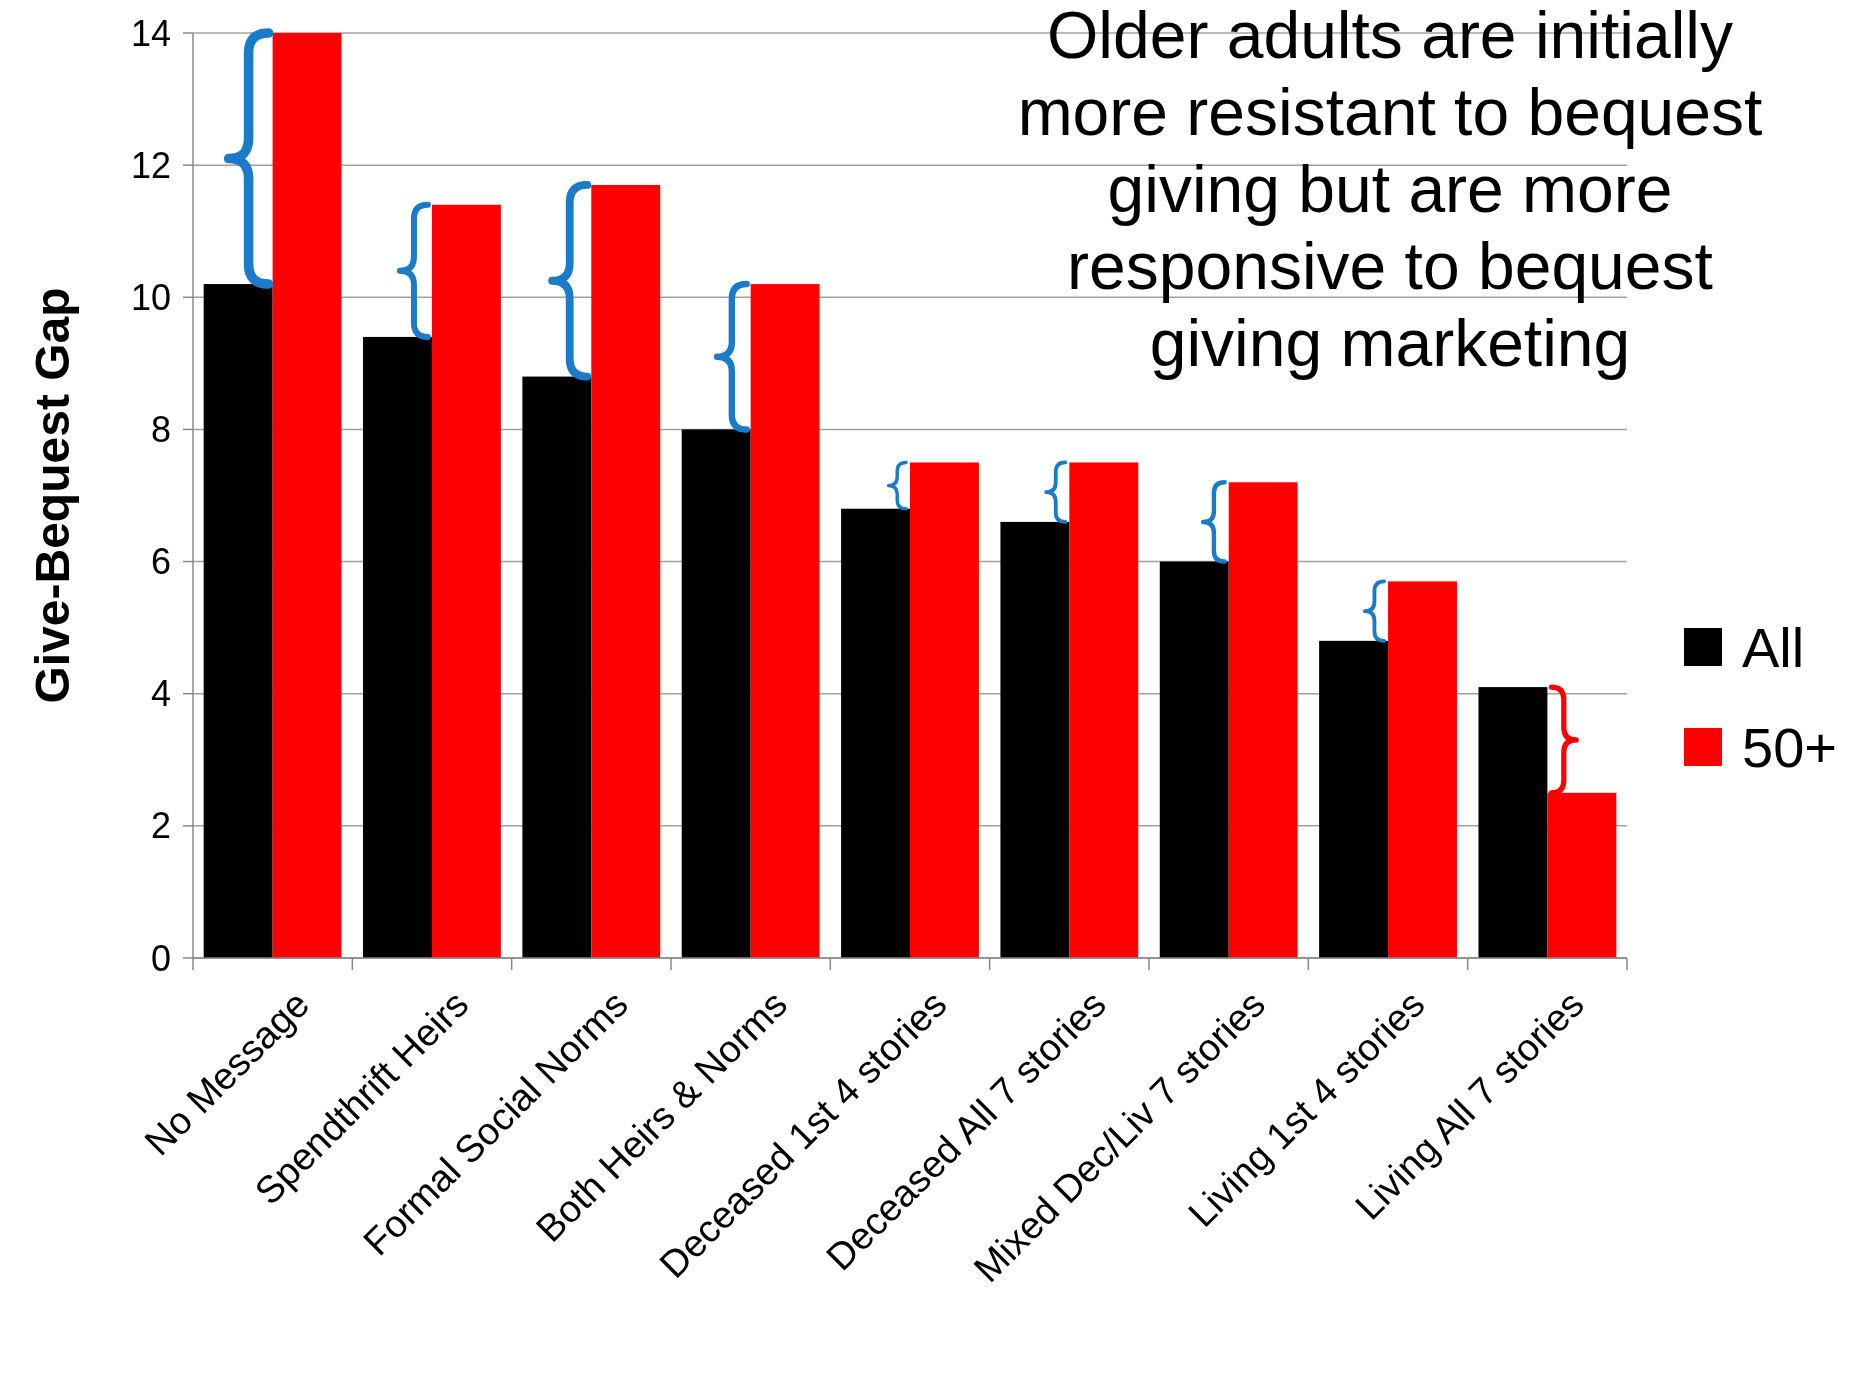  Describe the element at coordinates (160, 694) in the screenshot. I see `y-tick-label: 4` at that location.